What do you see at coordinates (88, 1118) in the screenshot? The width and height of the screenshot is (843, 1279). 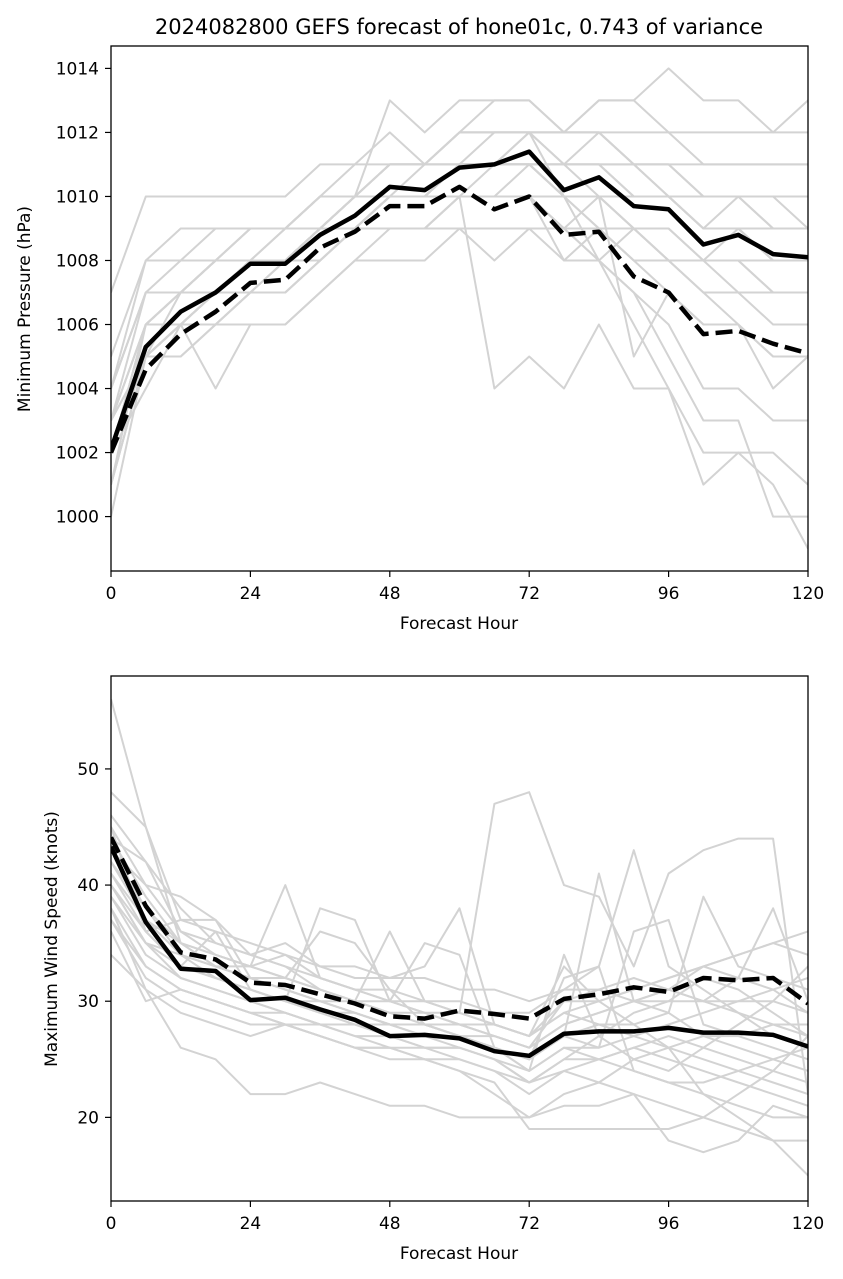 I see `wind-y-tick-label: 20` at bounding box center [88, 1118].